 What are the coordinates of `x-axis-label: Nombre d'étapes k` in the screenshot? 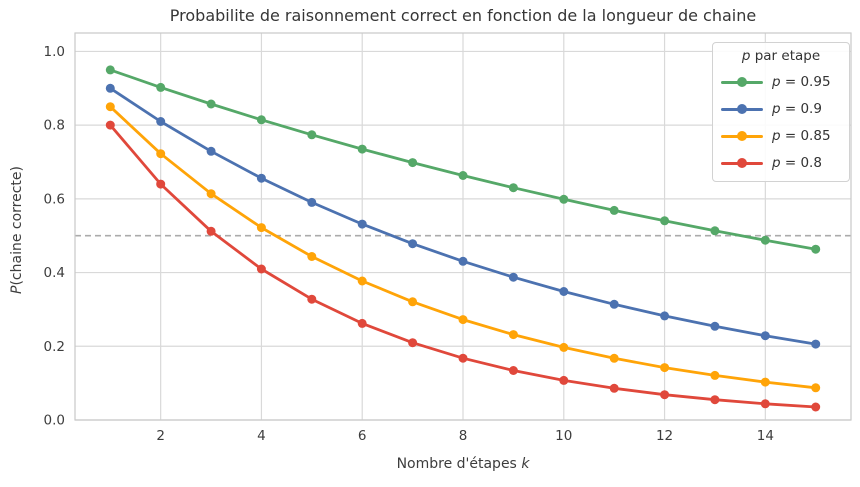 It's located at (463, 464).